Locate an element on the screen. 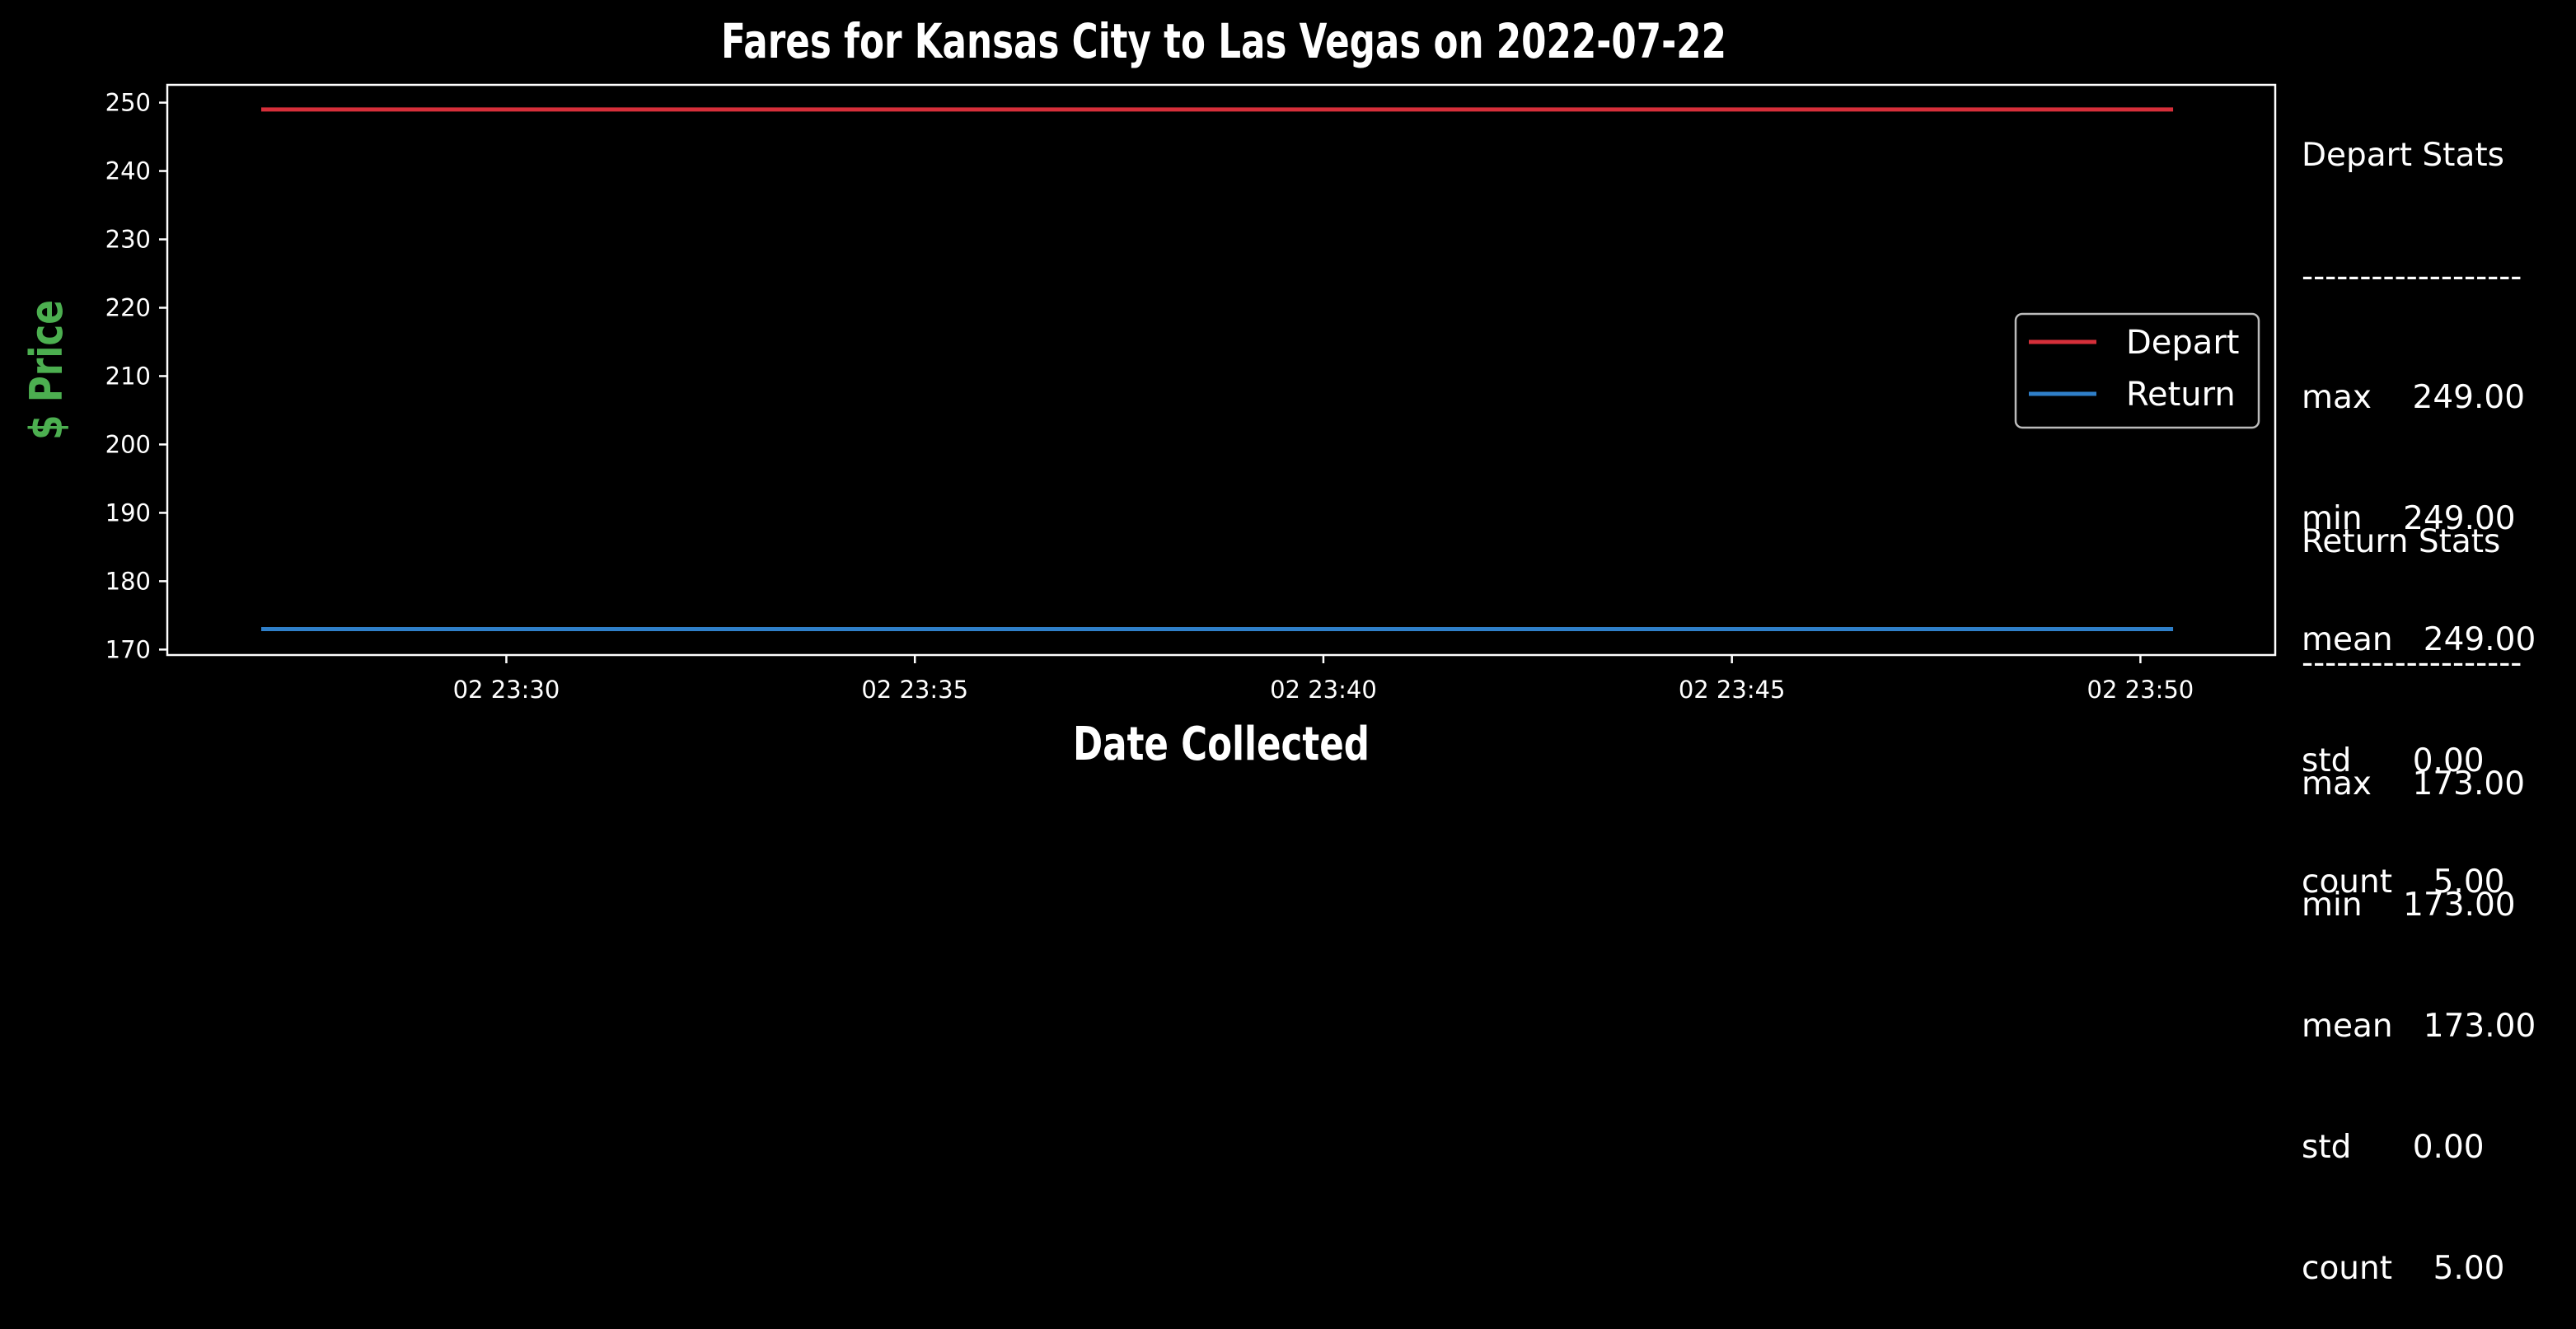 Image resolution: width=2576 pixels, height=1329 pixels. y-axis-label: $ Price is located at coordinates (47, 370).